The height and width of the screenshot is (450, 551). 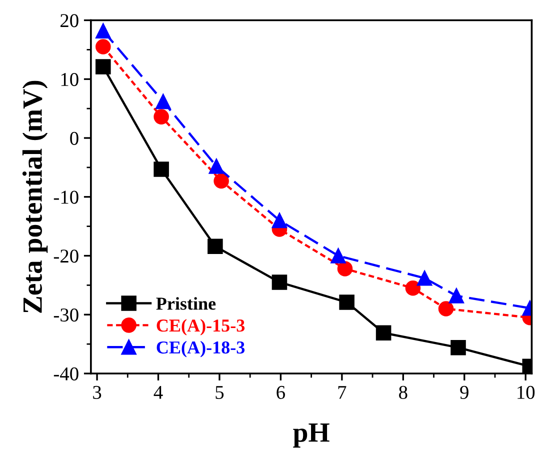 What do you see at coordinates (66, 197) in the screenshot?
I see `y-tick-label: -10` at bounding box center [66, 197].